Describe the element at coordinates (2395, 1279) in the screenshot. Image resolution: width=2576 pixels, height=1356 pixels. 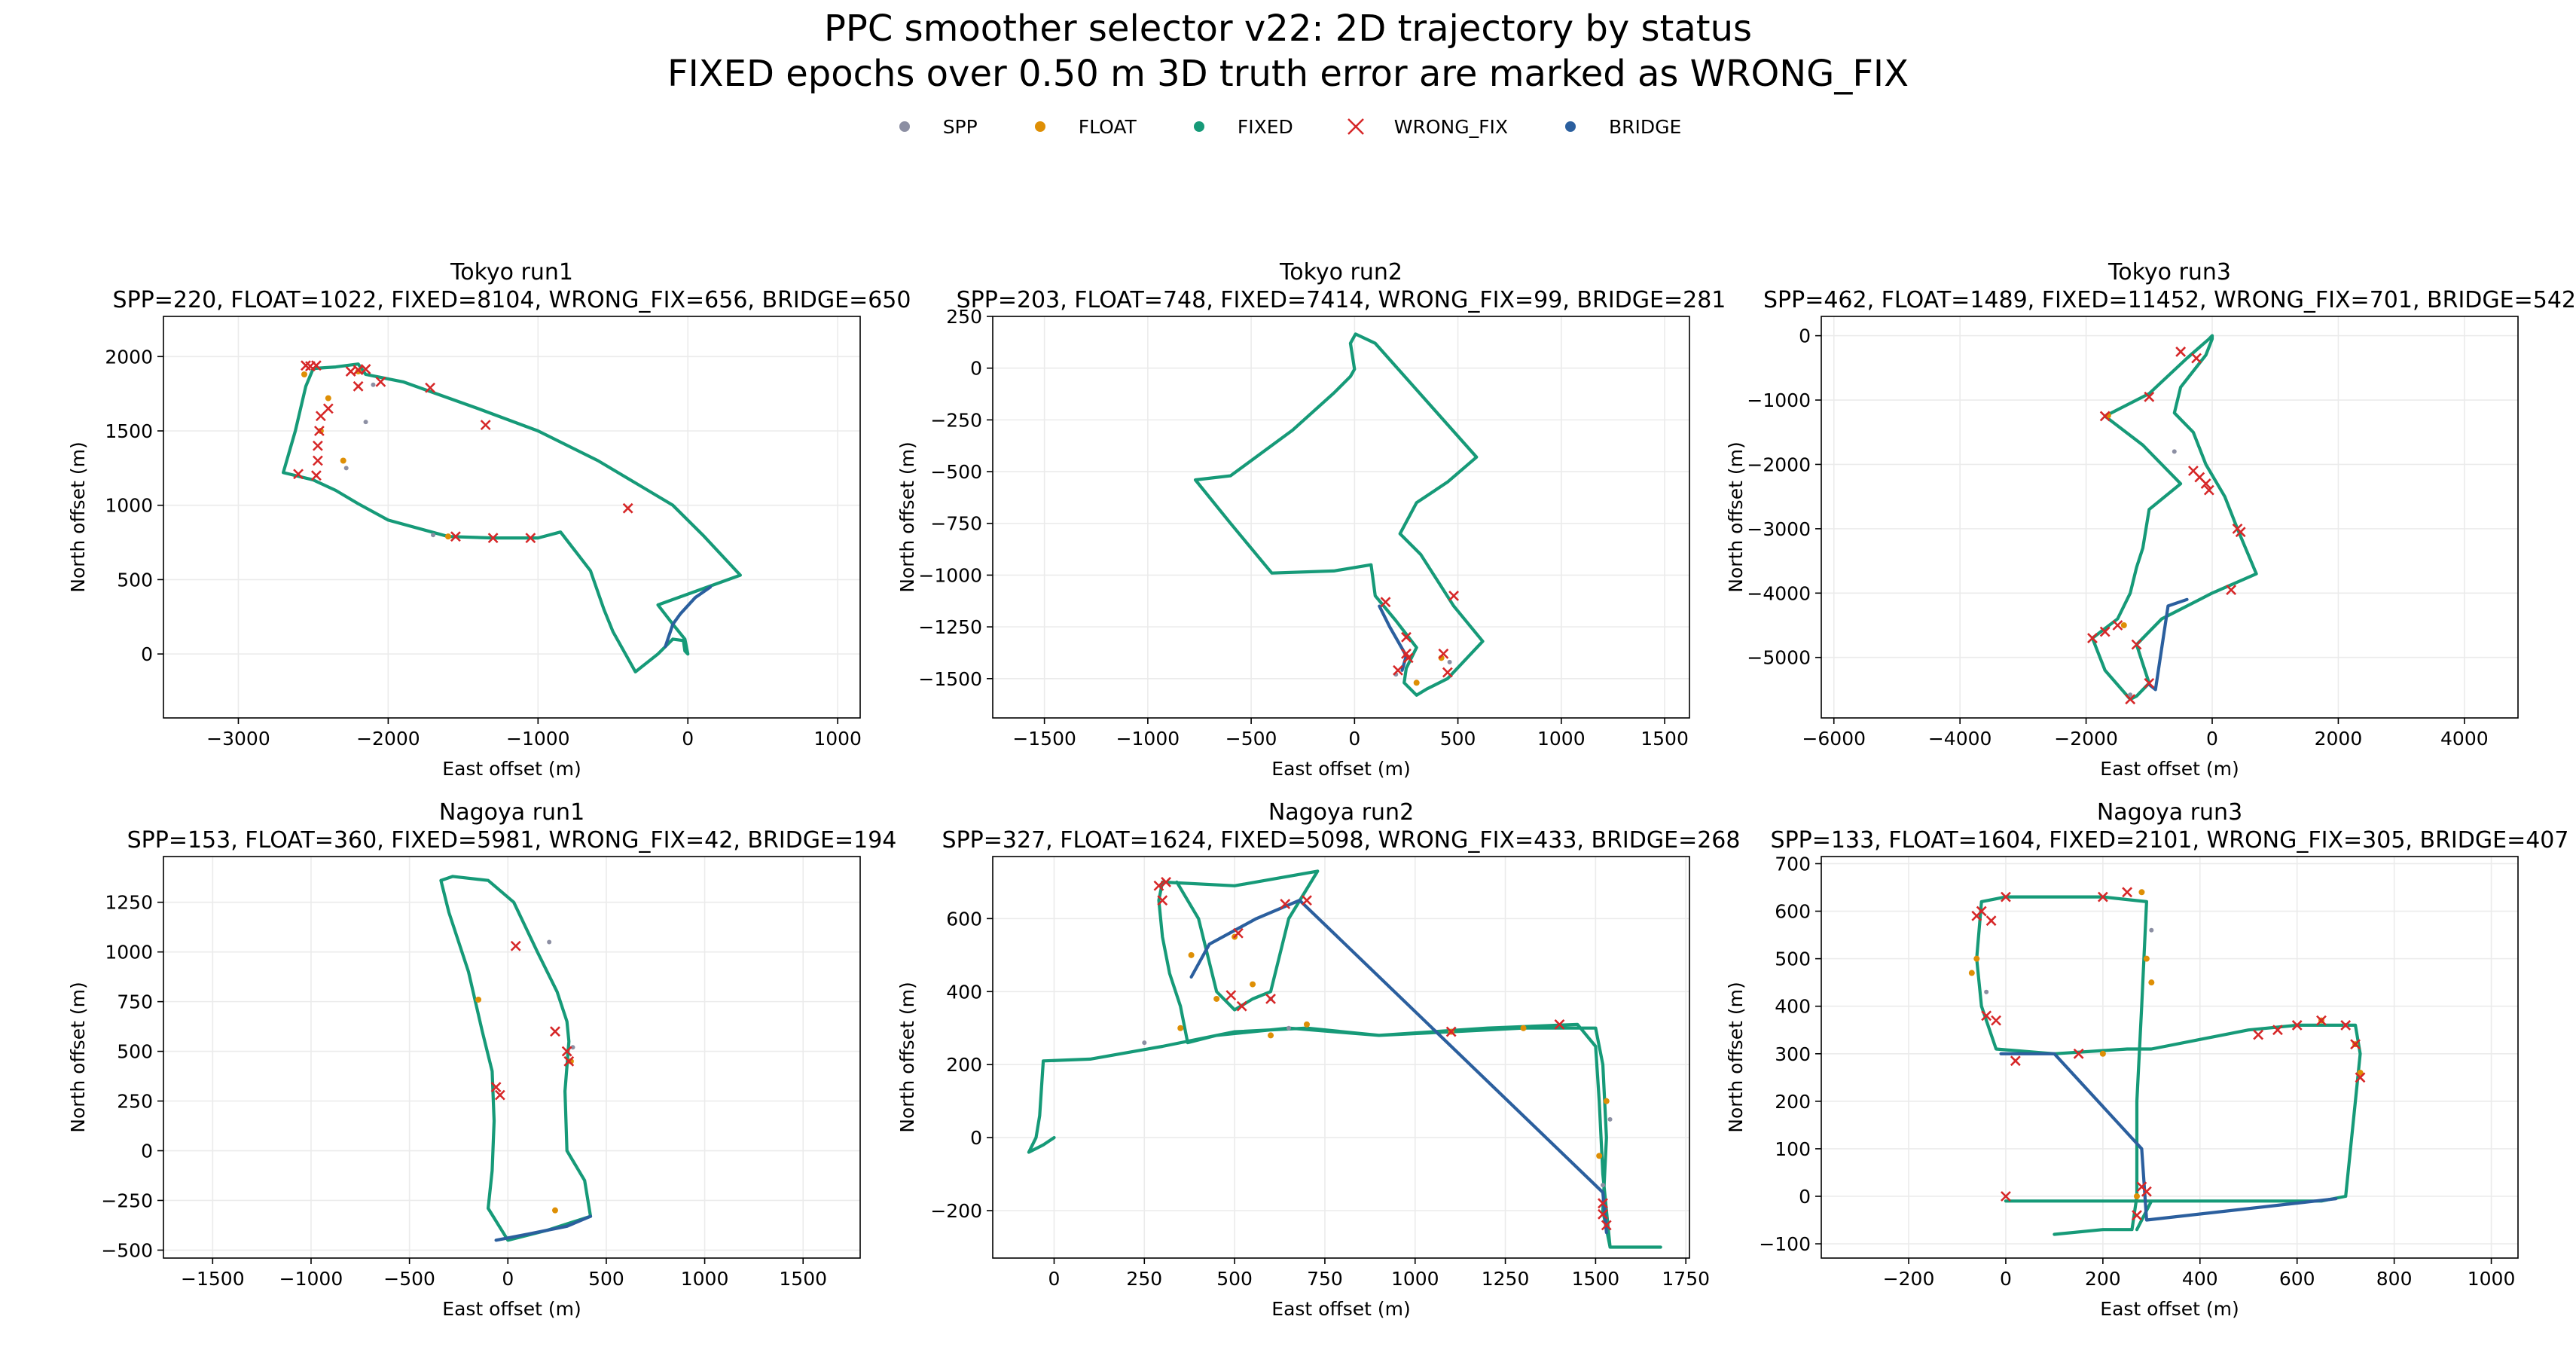
I see `x-tick-label: 800` at that location.